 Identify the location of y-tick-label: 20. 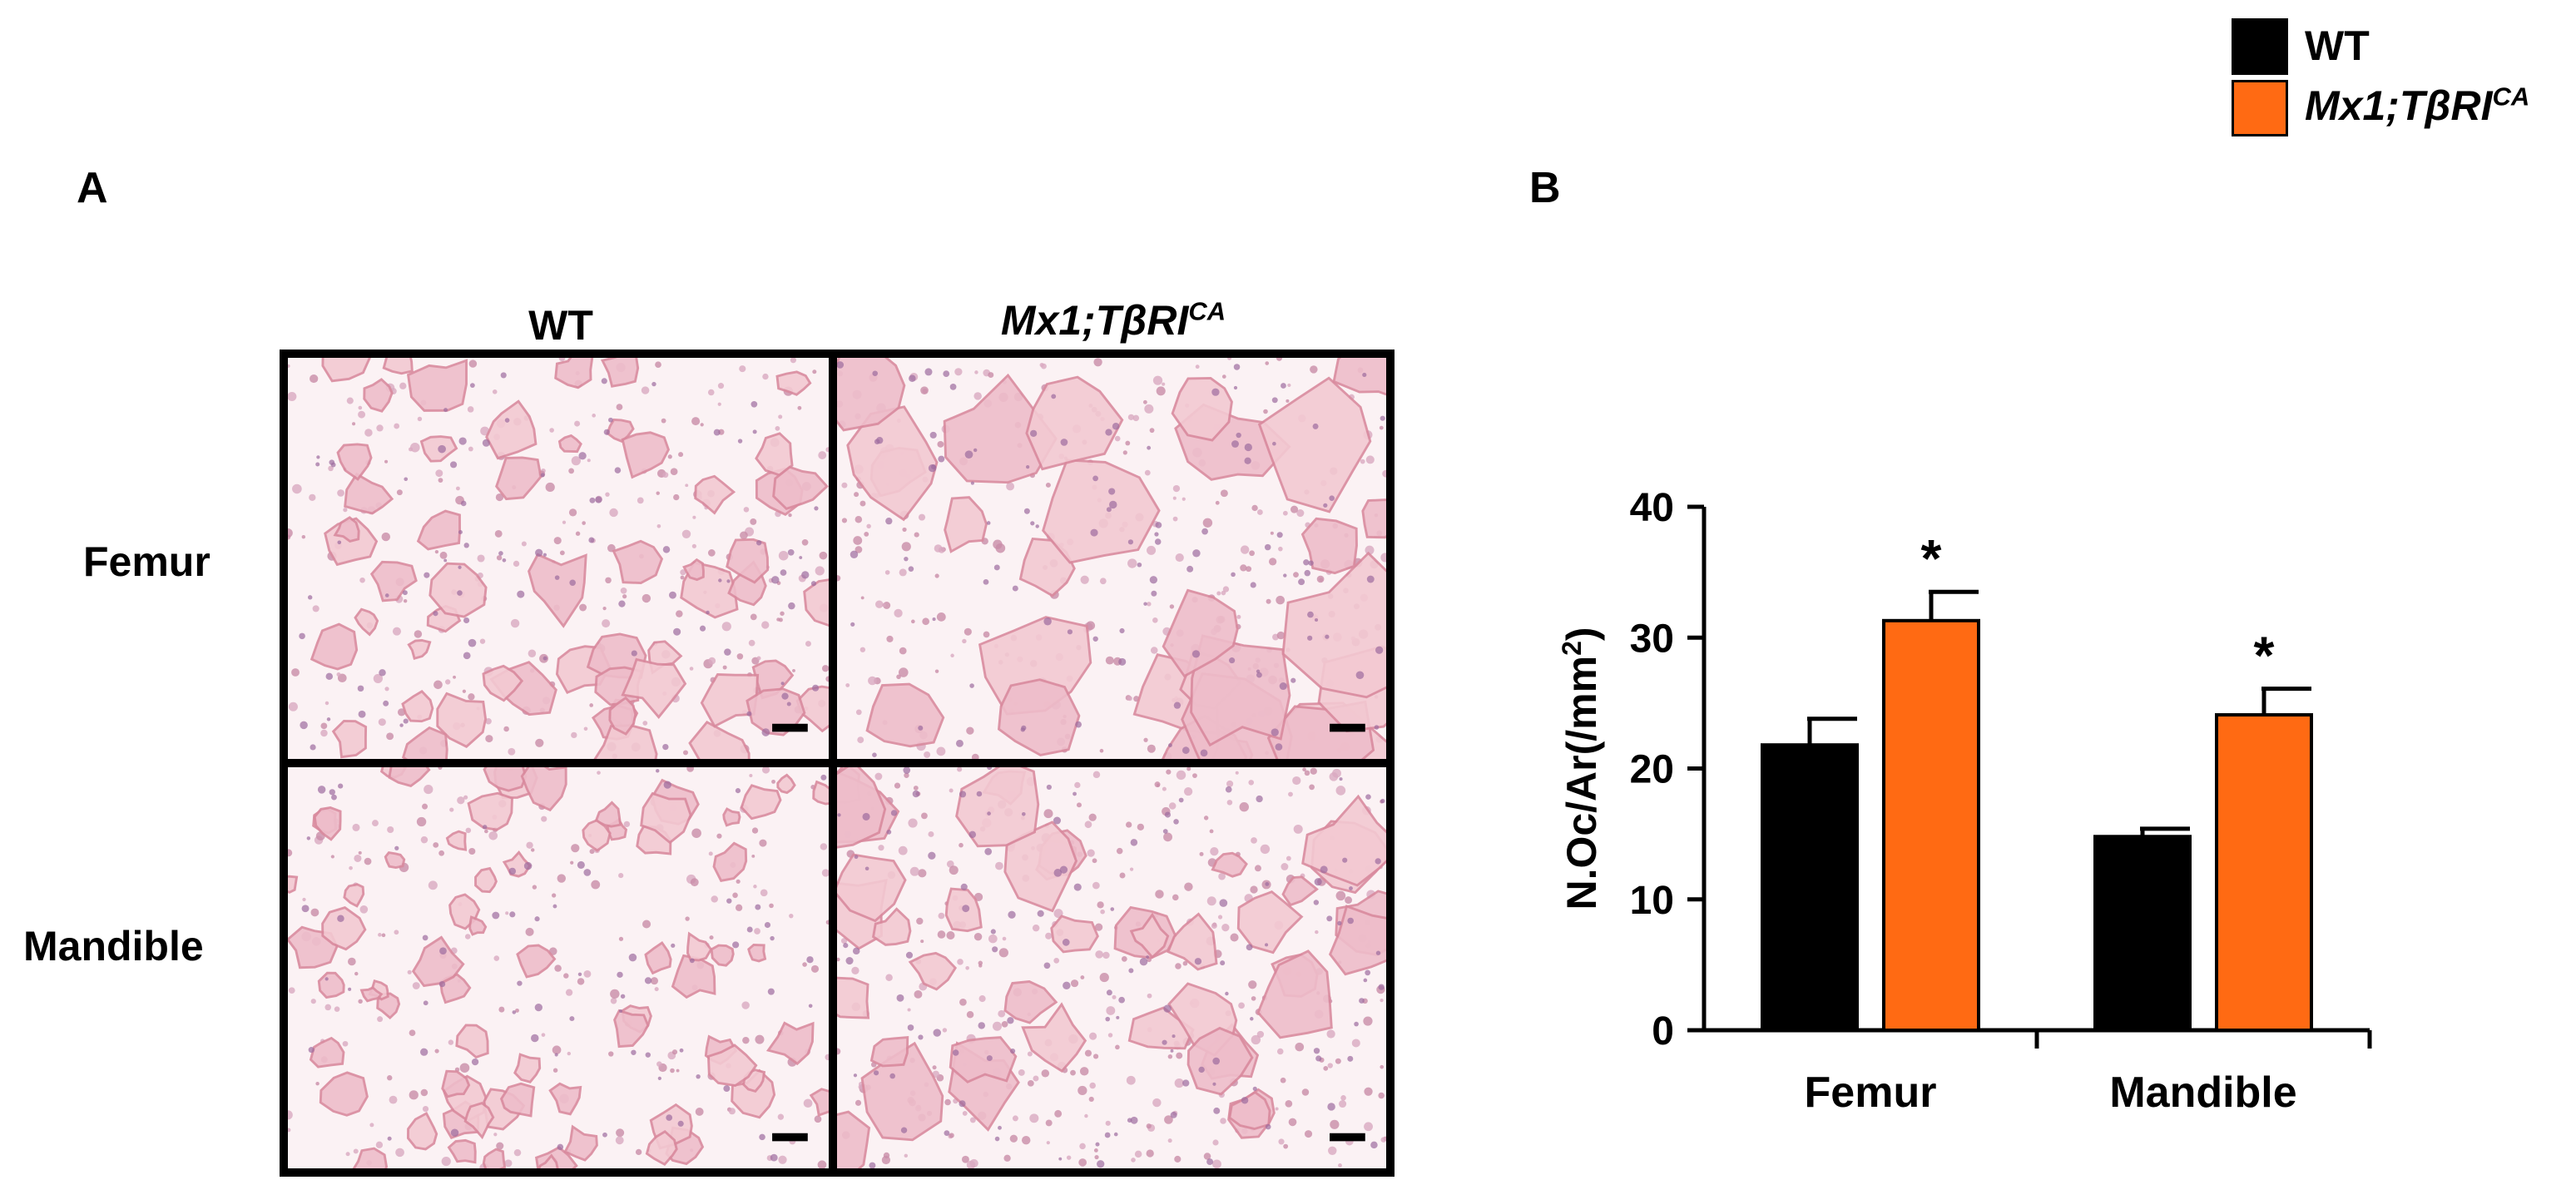
(1652, 770).